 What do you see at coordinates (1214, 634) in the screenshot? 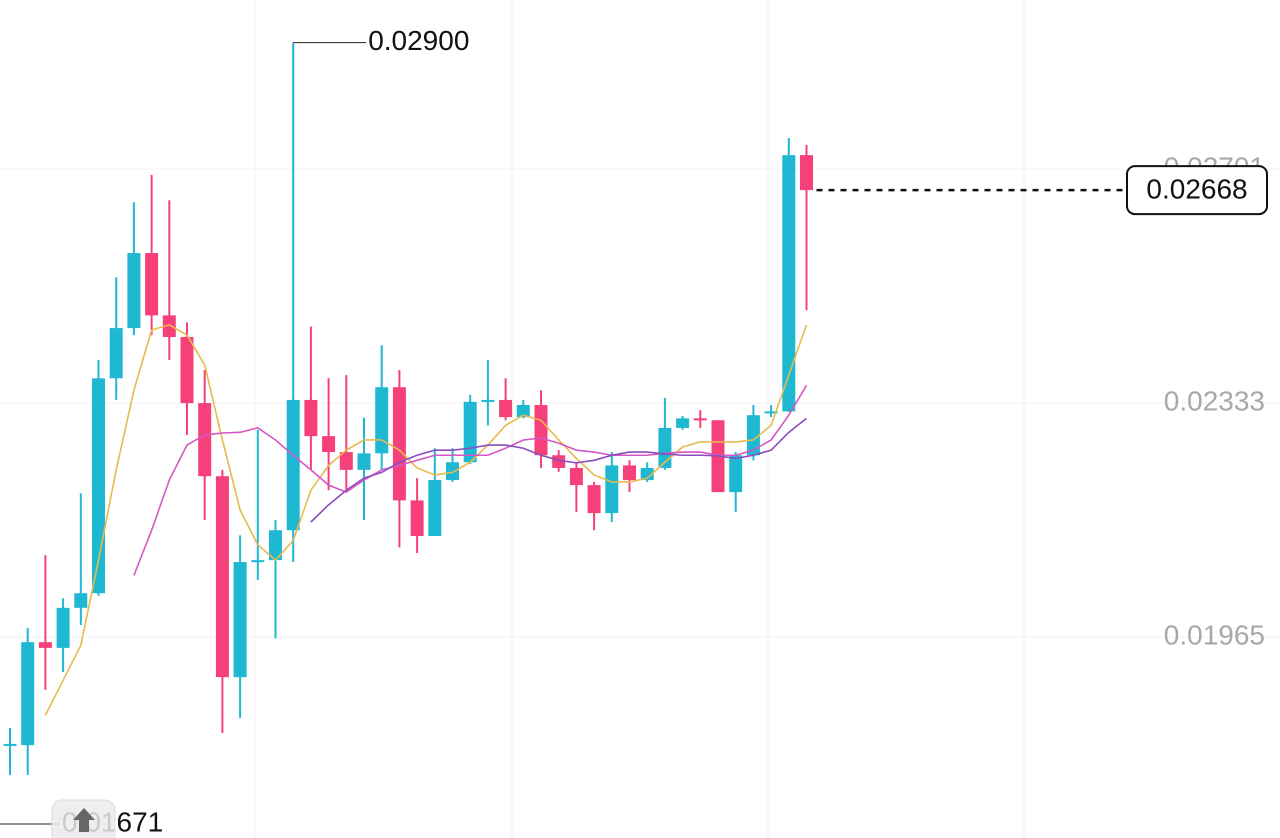
I see `y-tick-label: 0.01965` at bounding box center [1214, 634].